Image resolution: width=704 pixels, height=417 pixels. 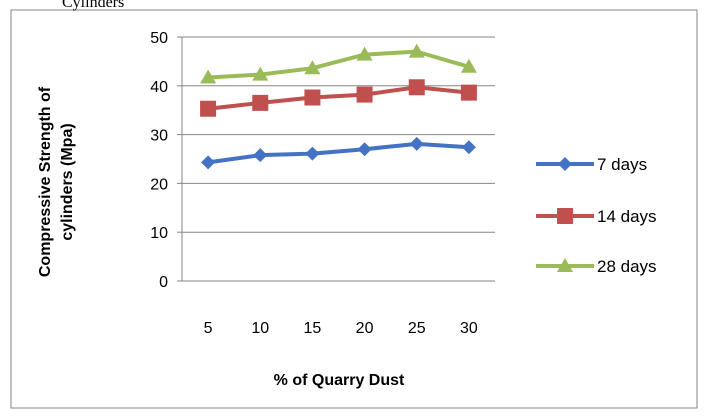 I want to click on y-axis-title-line-2: cylinders (Mpa), so click(x=67, y=181).